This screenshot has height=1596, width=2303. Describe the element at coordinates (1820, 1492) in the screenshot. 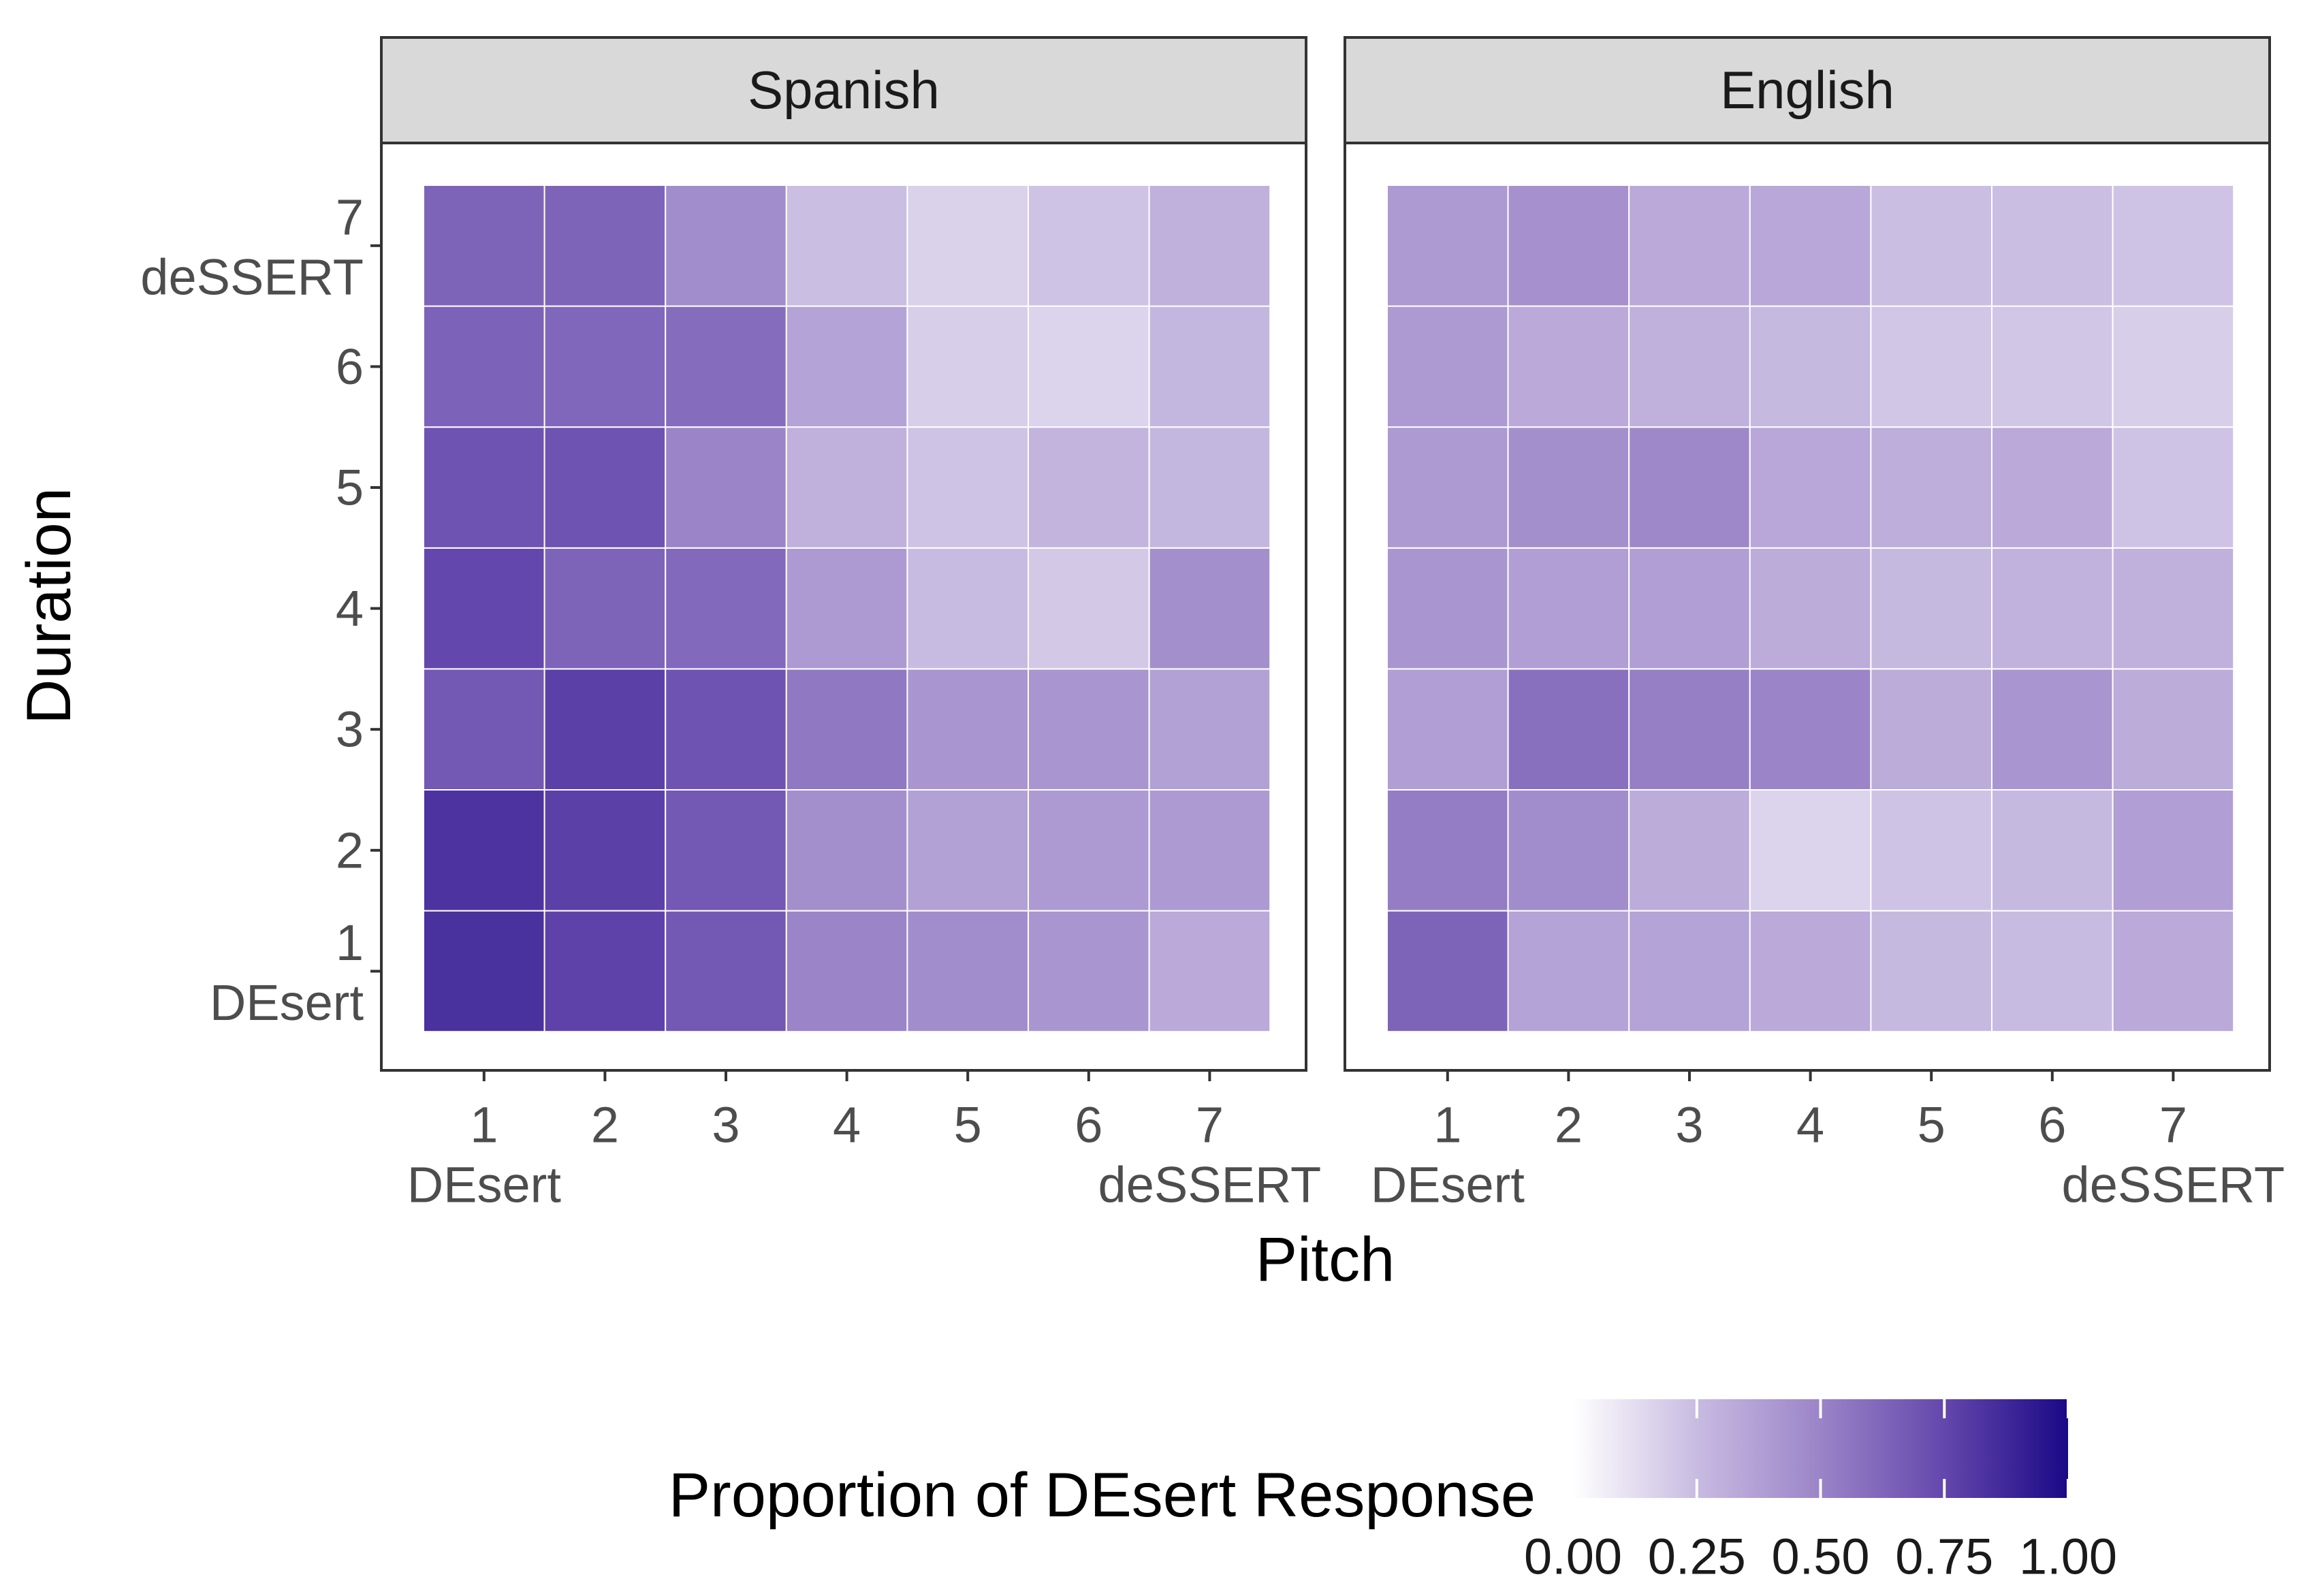

I see `colorbar-ticks: 0.00 0.25 0.50 0.75 1.00` at that location.